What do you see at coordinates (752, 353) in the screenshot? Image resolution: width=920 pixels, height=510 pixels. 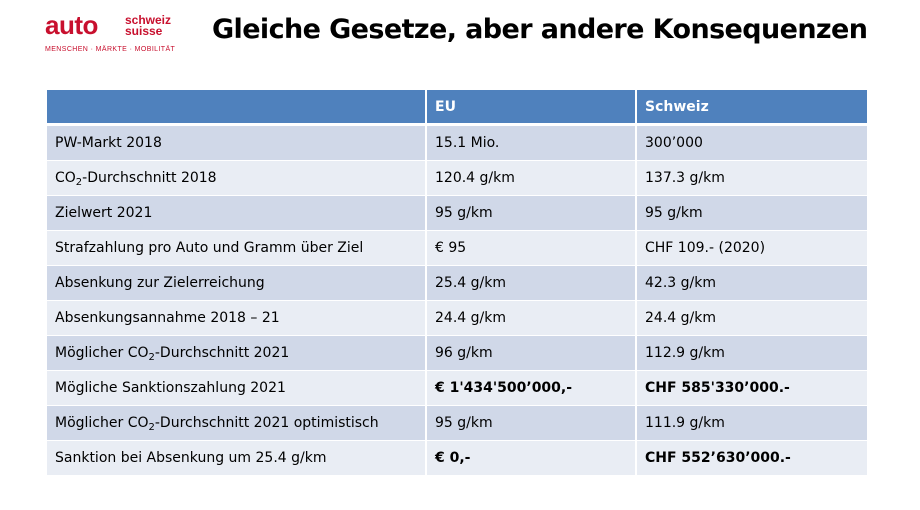 I see `schweiz-value: 112.9 g/km` at bounding box center [752, 353].